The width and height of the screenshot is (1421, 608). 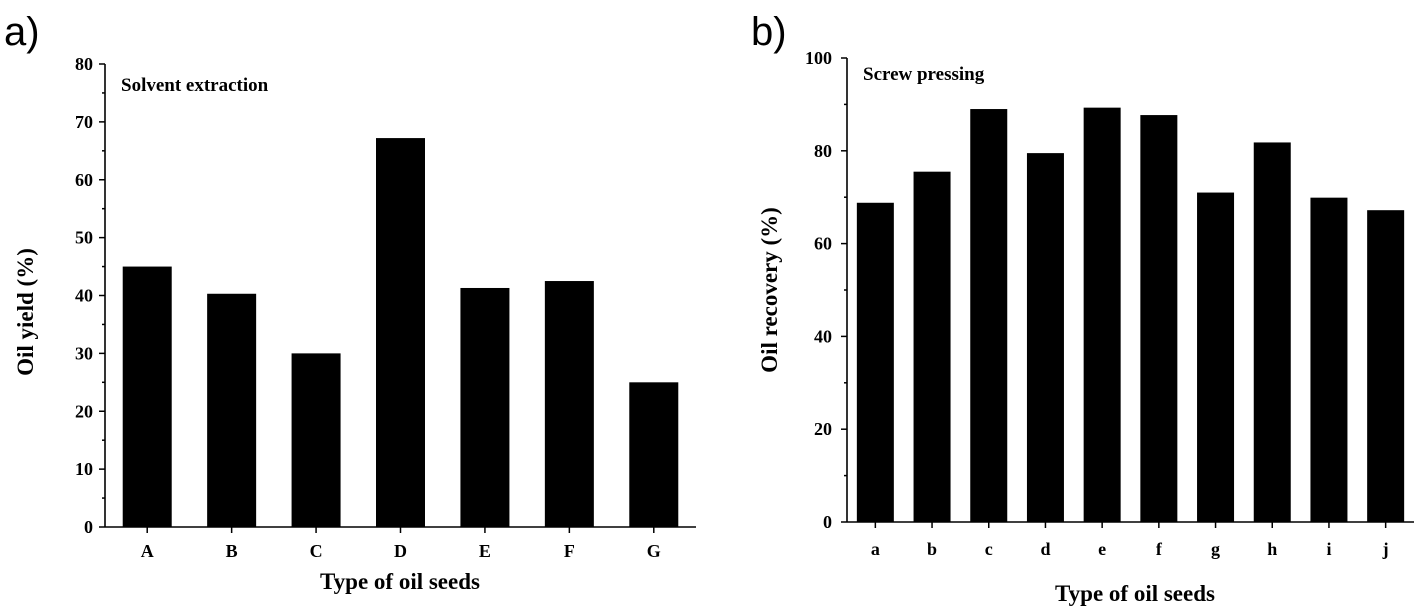 What do you see at coordinates (823, 336) in the screenshot?
I see `panel-b-y-tick-label: 40` at bounding box center [823, 336].